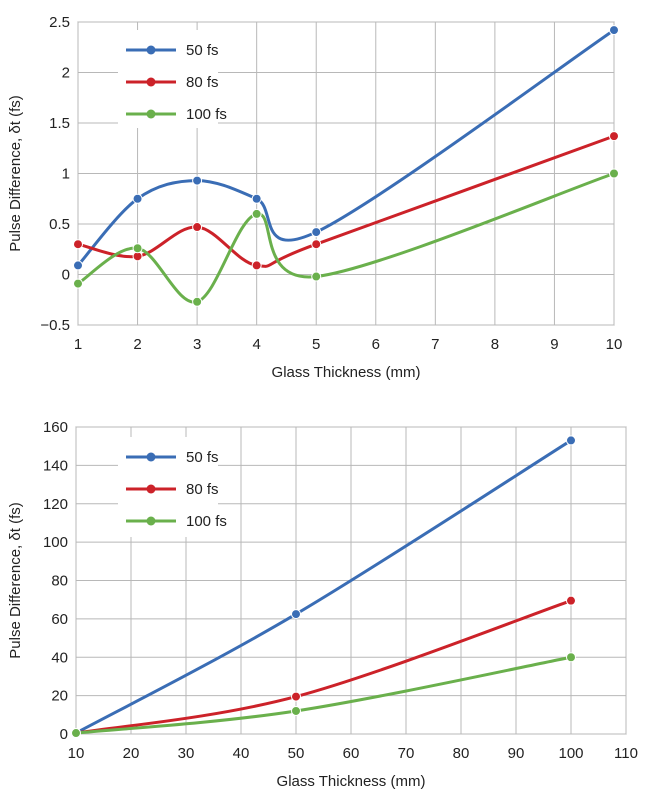 This screenshot has width=650, height=800. What do you see at coordinates (554, 344) in the screenshot?
I see `x-tick-label: 9` at bounding box center [554, 344].